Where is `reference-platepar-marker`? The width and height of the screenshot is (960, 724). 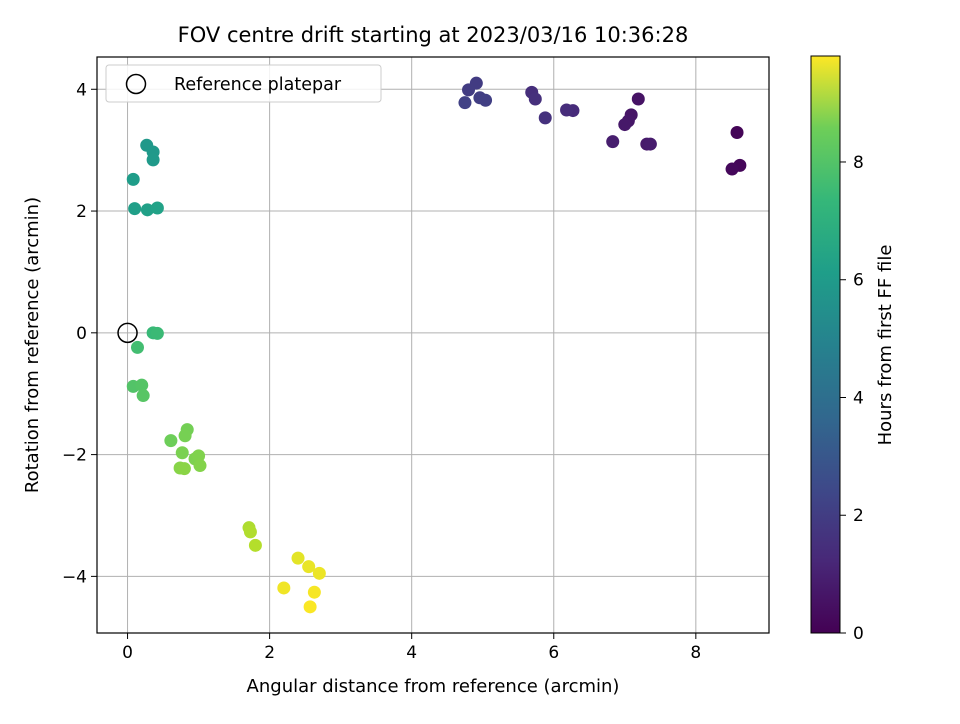
reference-platepar-marker is located at coordinates (127, 333).